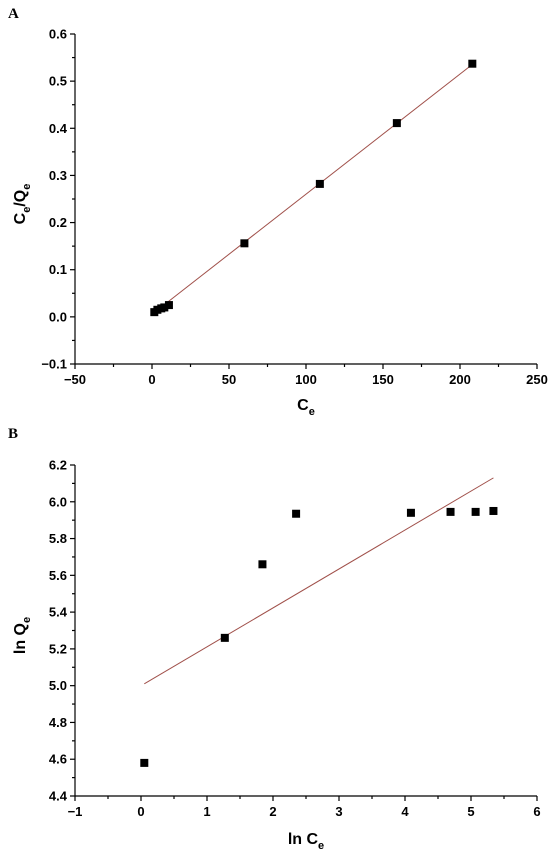  I want to click on y-tick-label: 5.2, so click(58, 648).